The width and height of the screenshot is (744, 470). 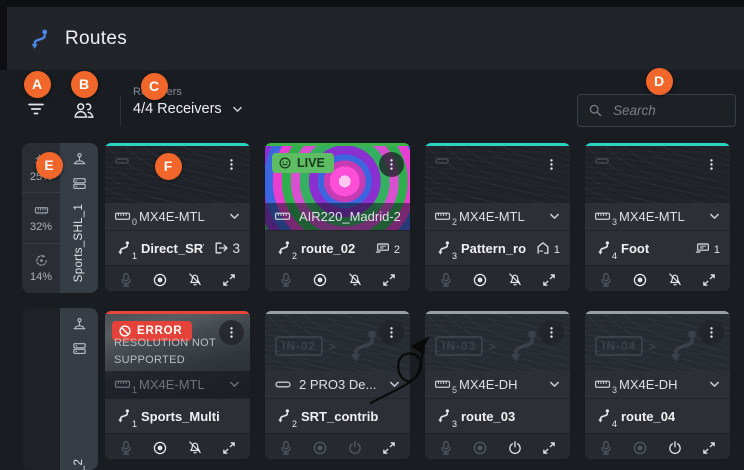 What do you see at coordinates (125, 386) in the screenshot?
I see `device-icon: 1` at bounding box center [125, 386].